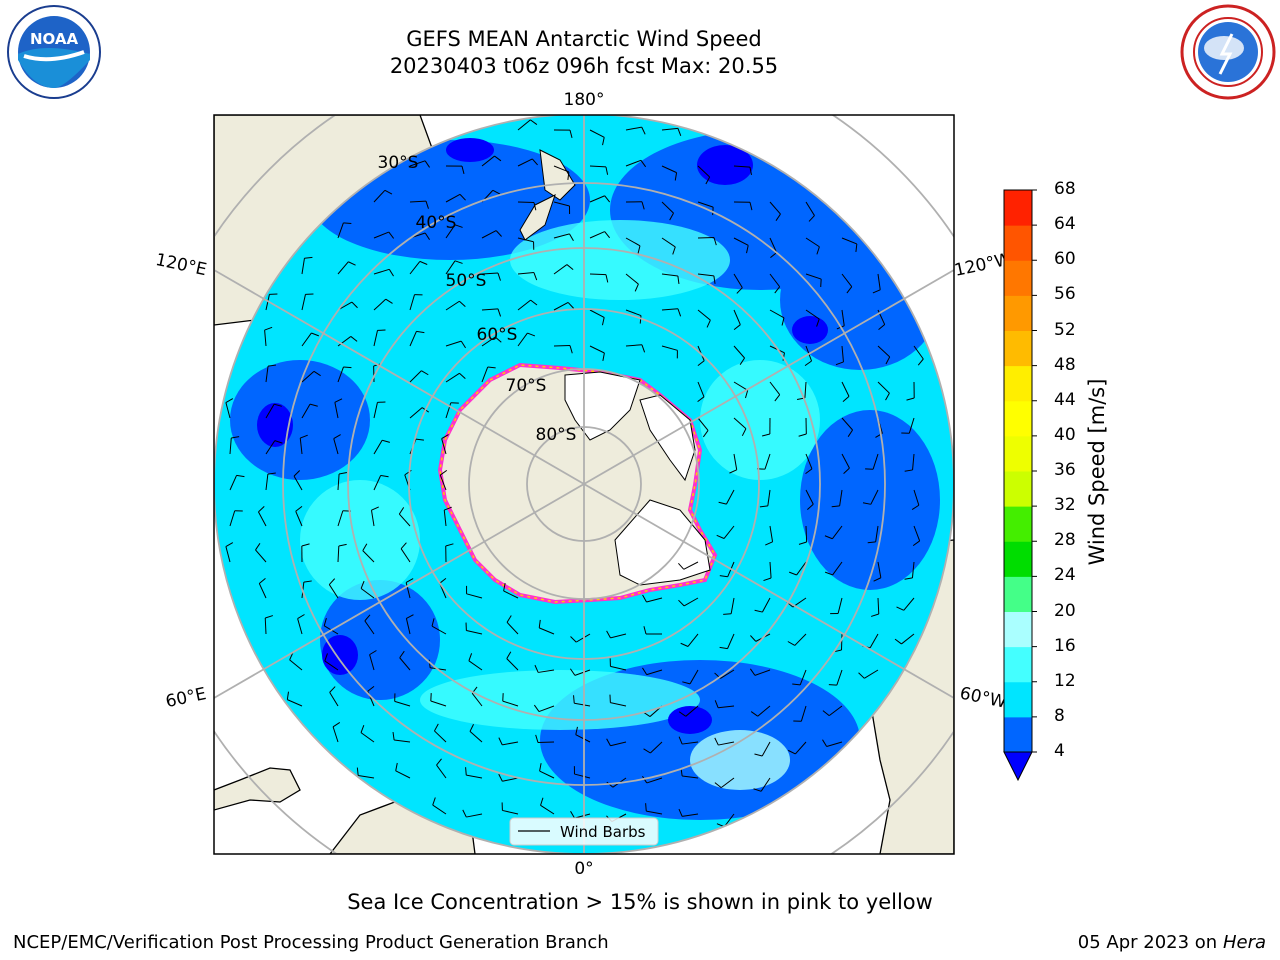 This screenshot has height=960, width=1280. Describe the element at coordinates (584, 831) in the screenshot. I see `legend: Wind Barbs` at that location.